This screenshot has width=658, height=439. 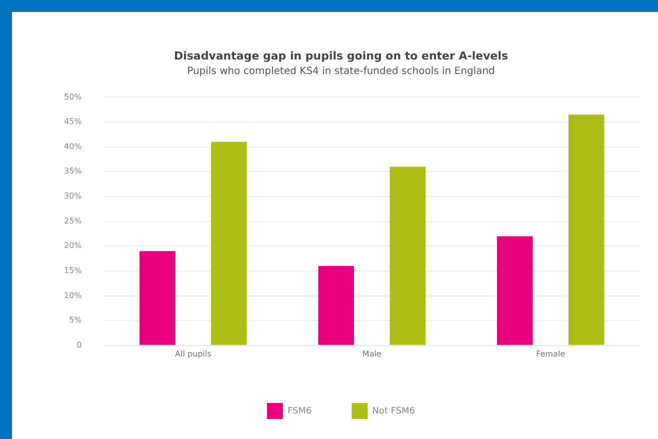 What do you see at coordinates (341, 55) in the screenshot?
I see `chart-title: Disadvantage gap in pupils going on to enter A-levels` at bounding box center [341, 55].